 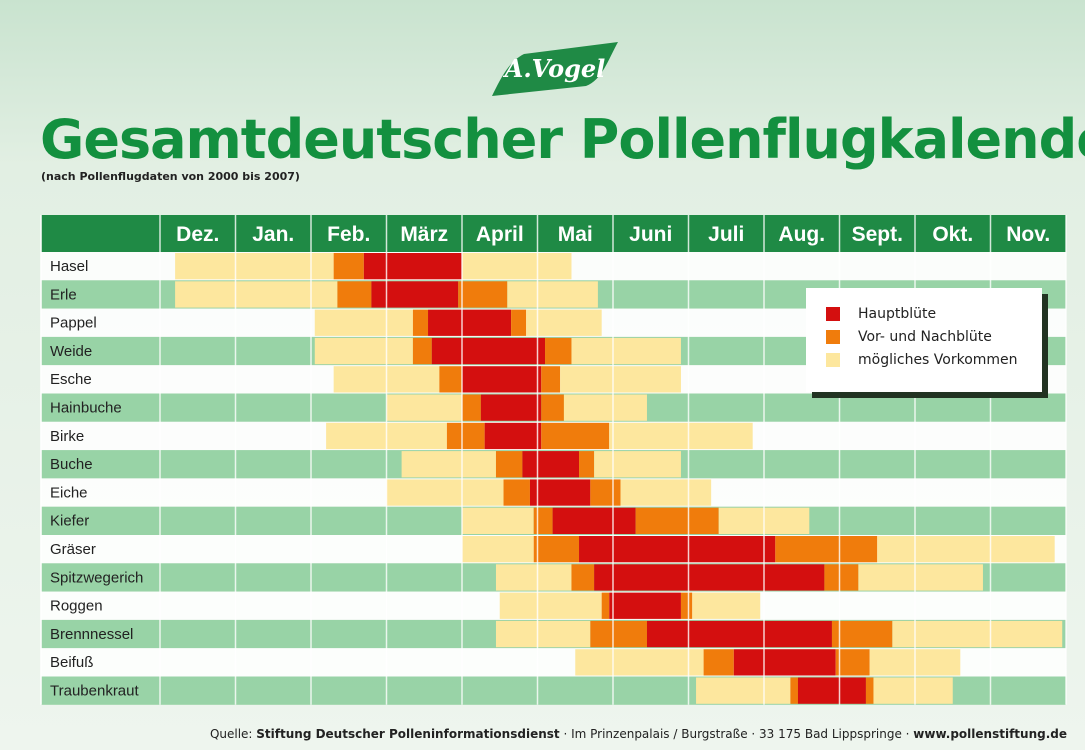 What do you see at coordinates (1028, 234) in the screenshot?
I see `month-label-12: Nov.` at bounding box center [1028, 234].